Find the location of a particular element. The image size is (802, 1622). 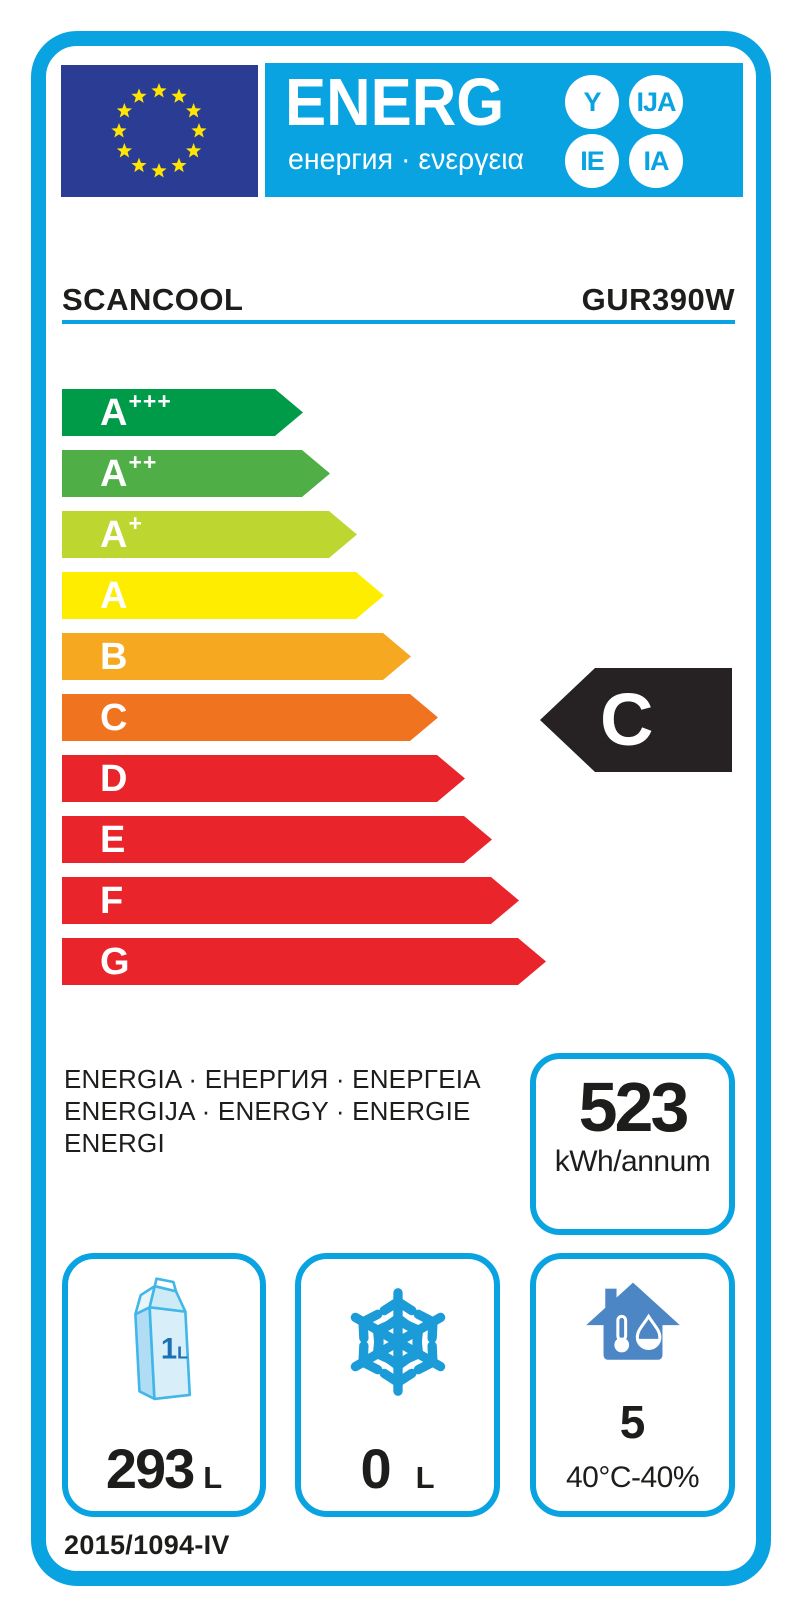

rating-bar: G is located at coordinates (304, 961).